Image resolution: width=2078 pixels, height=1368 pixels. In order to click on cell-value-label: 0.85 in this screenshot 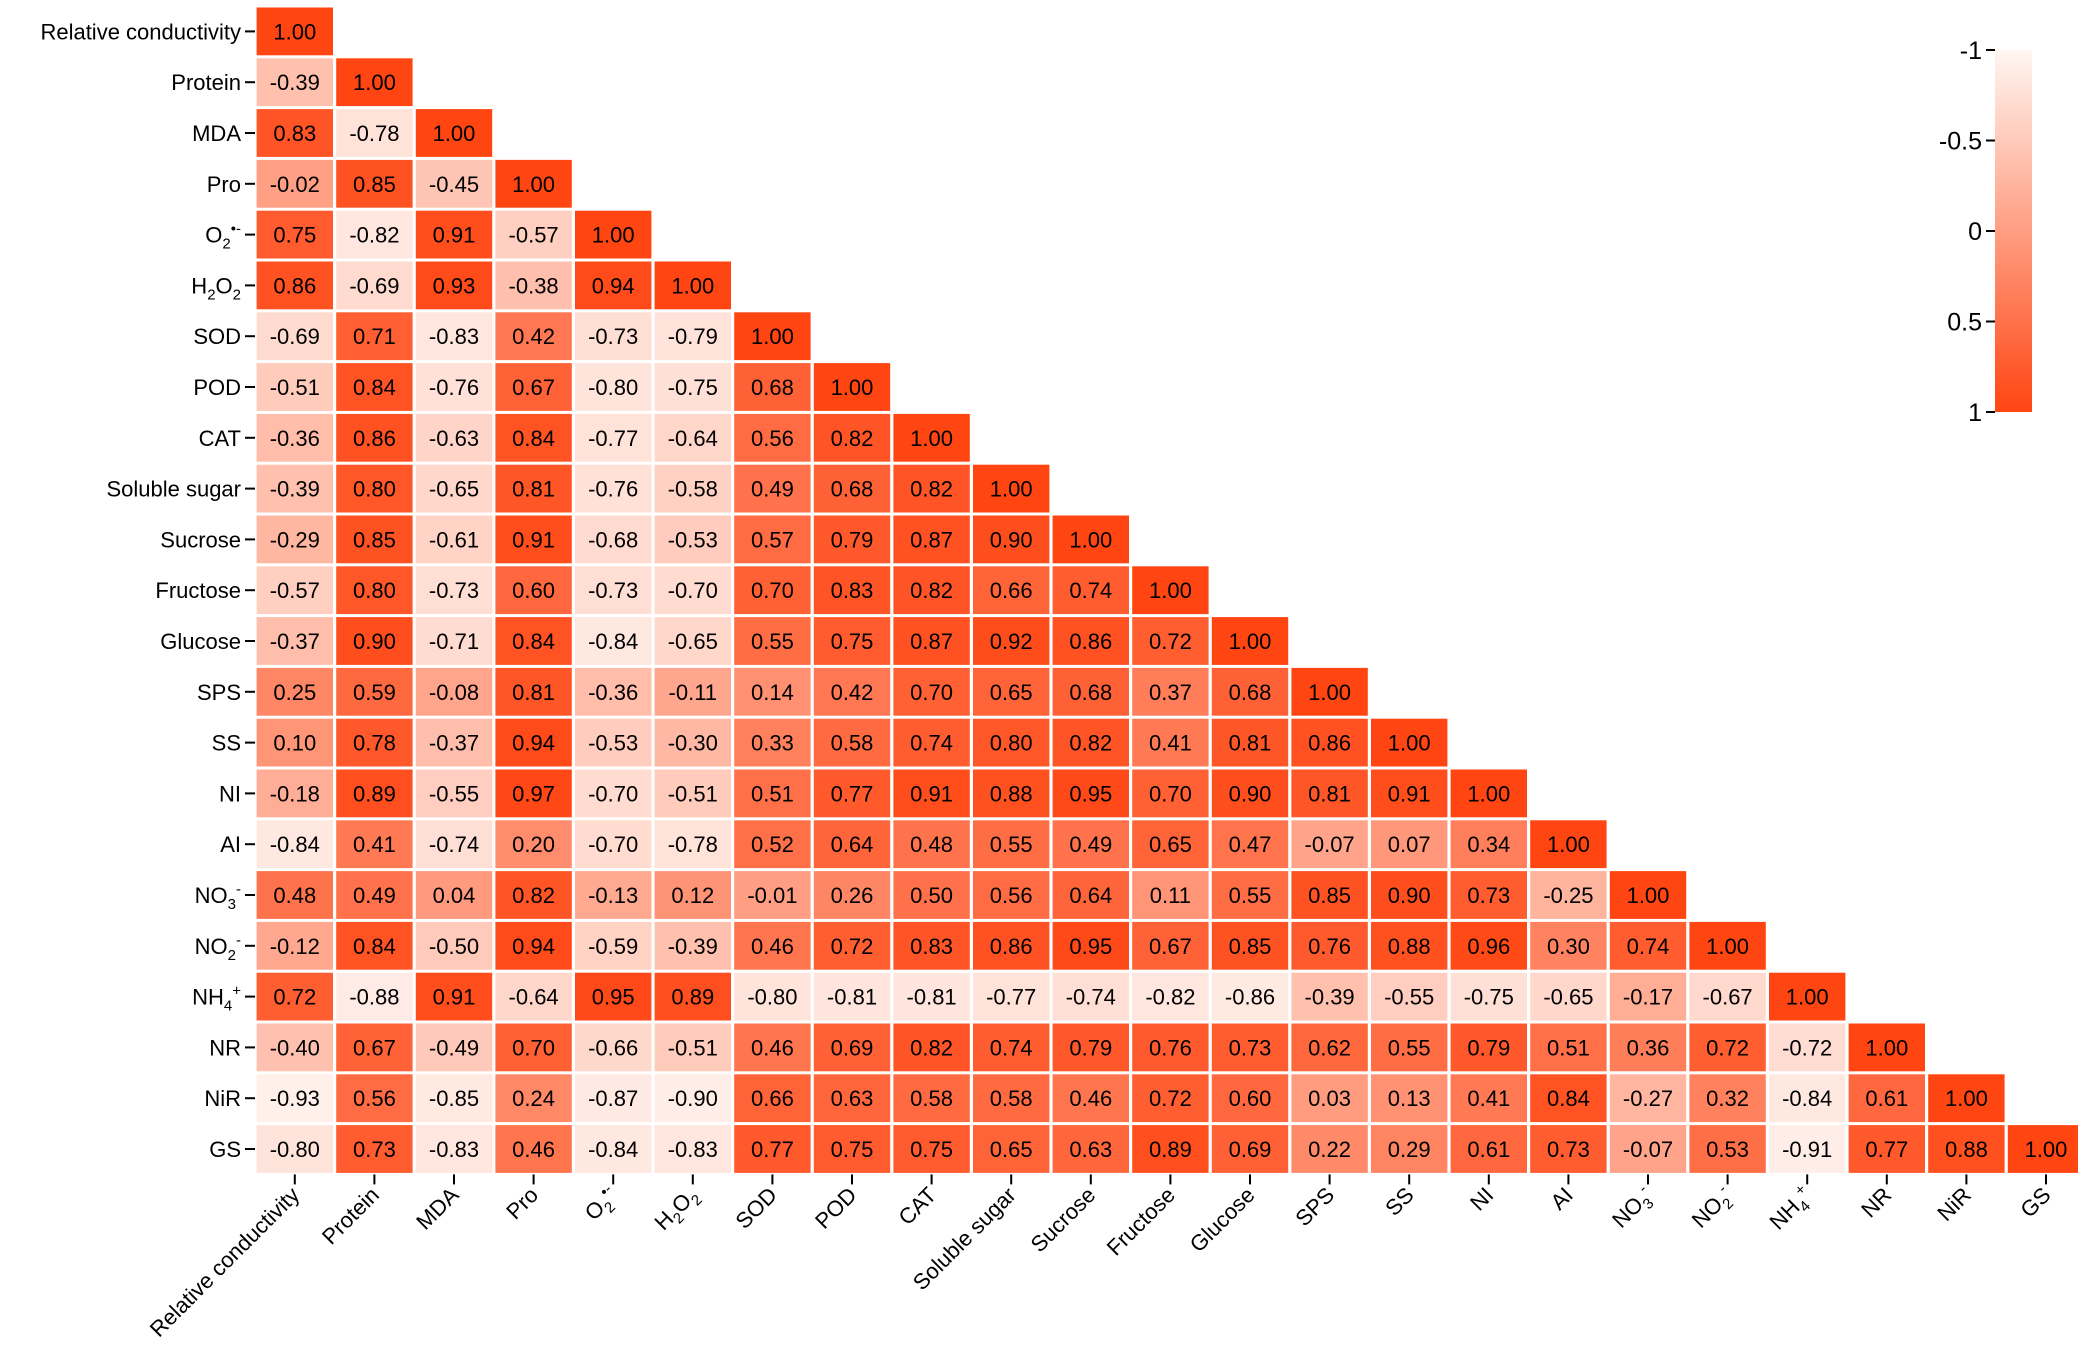, I will do `click(1329, 895)`.